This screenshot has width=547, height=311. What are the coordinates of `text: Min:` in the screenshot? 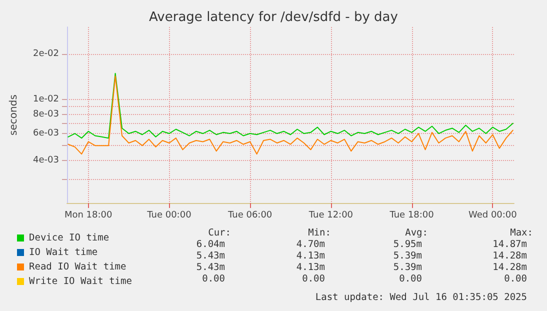 It's located at (320, 233).